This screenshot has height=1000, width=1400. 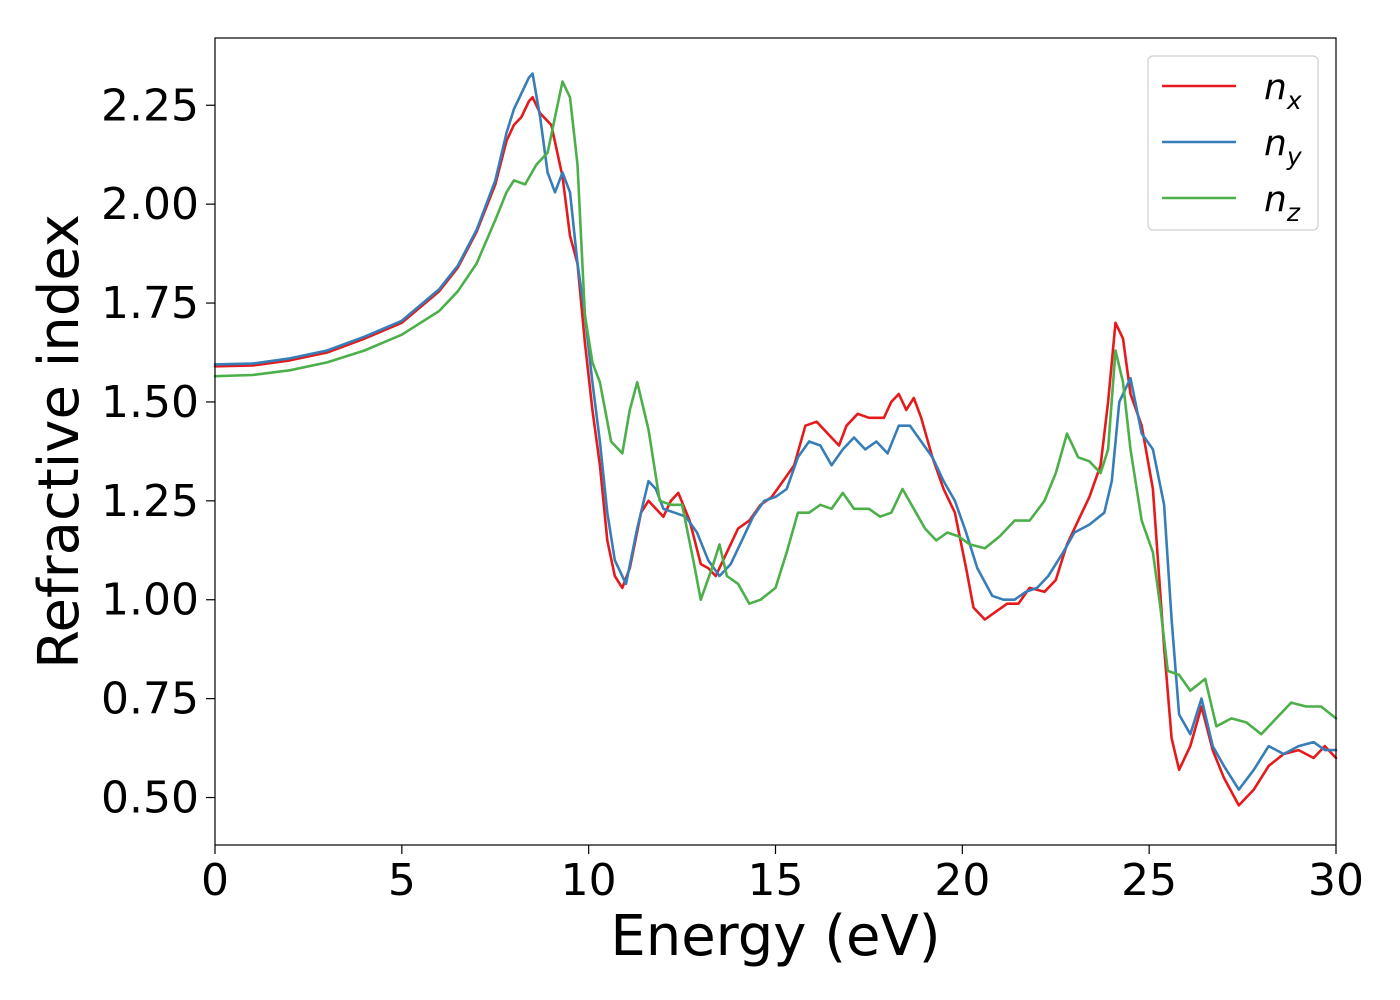 What do you see at coordinates (150, 501) in the screenshot?
I see `y-tick-label: 1.25` at bounding box center [150, 501].